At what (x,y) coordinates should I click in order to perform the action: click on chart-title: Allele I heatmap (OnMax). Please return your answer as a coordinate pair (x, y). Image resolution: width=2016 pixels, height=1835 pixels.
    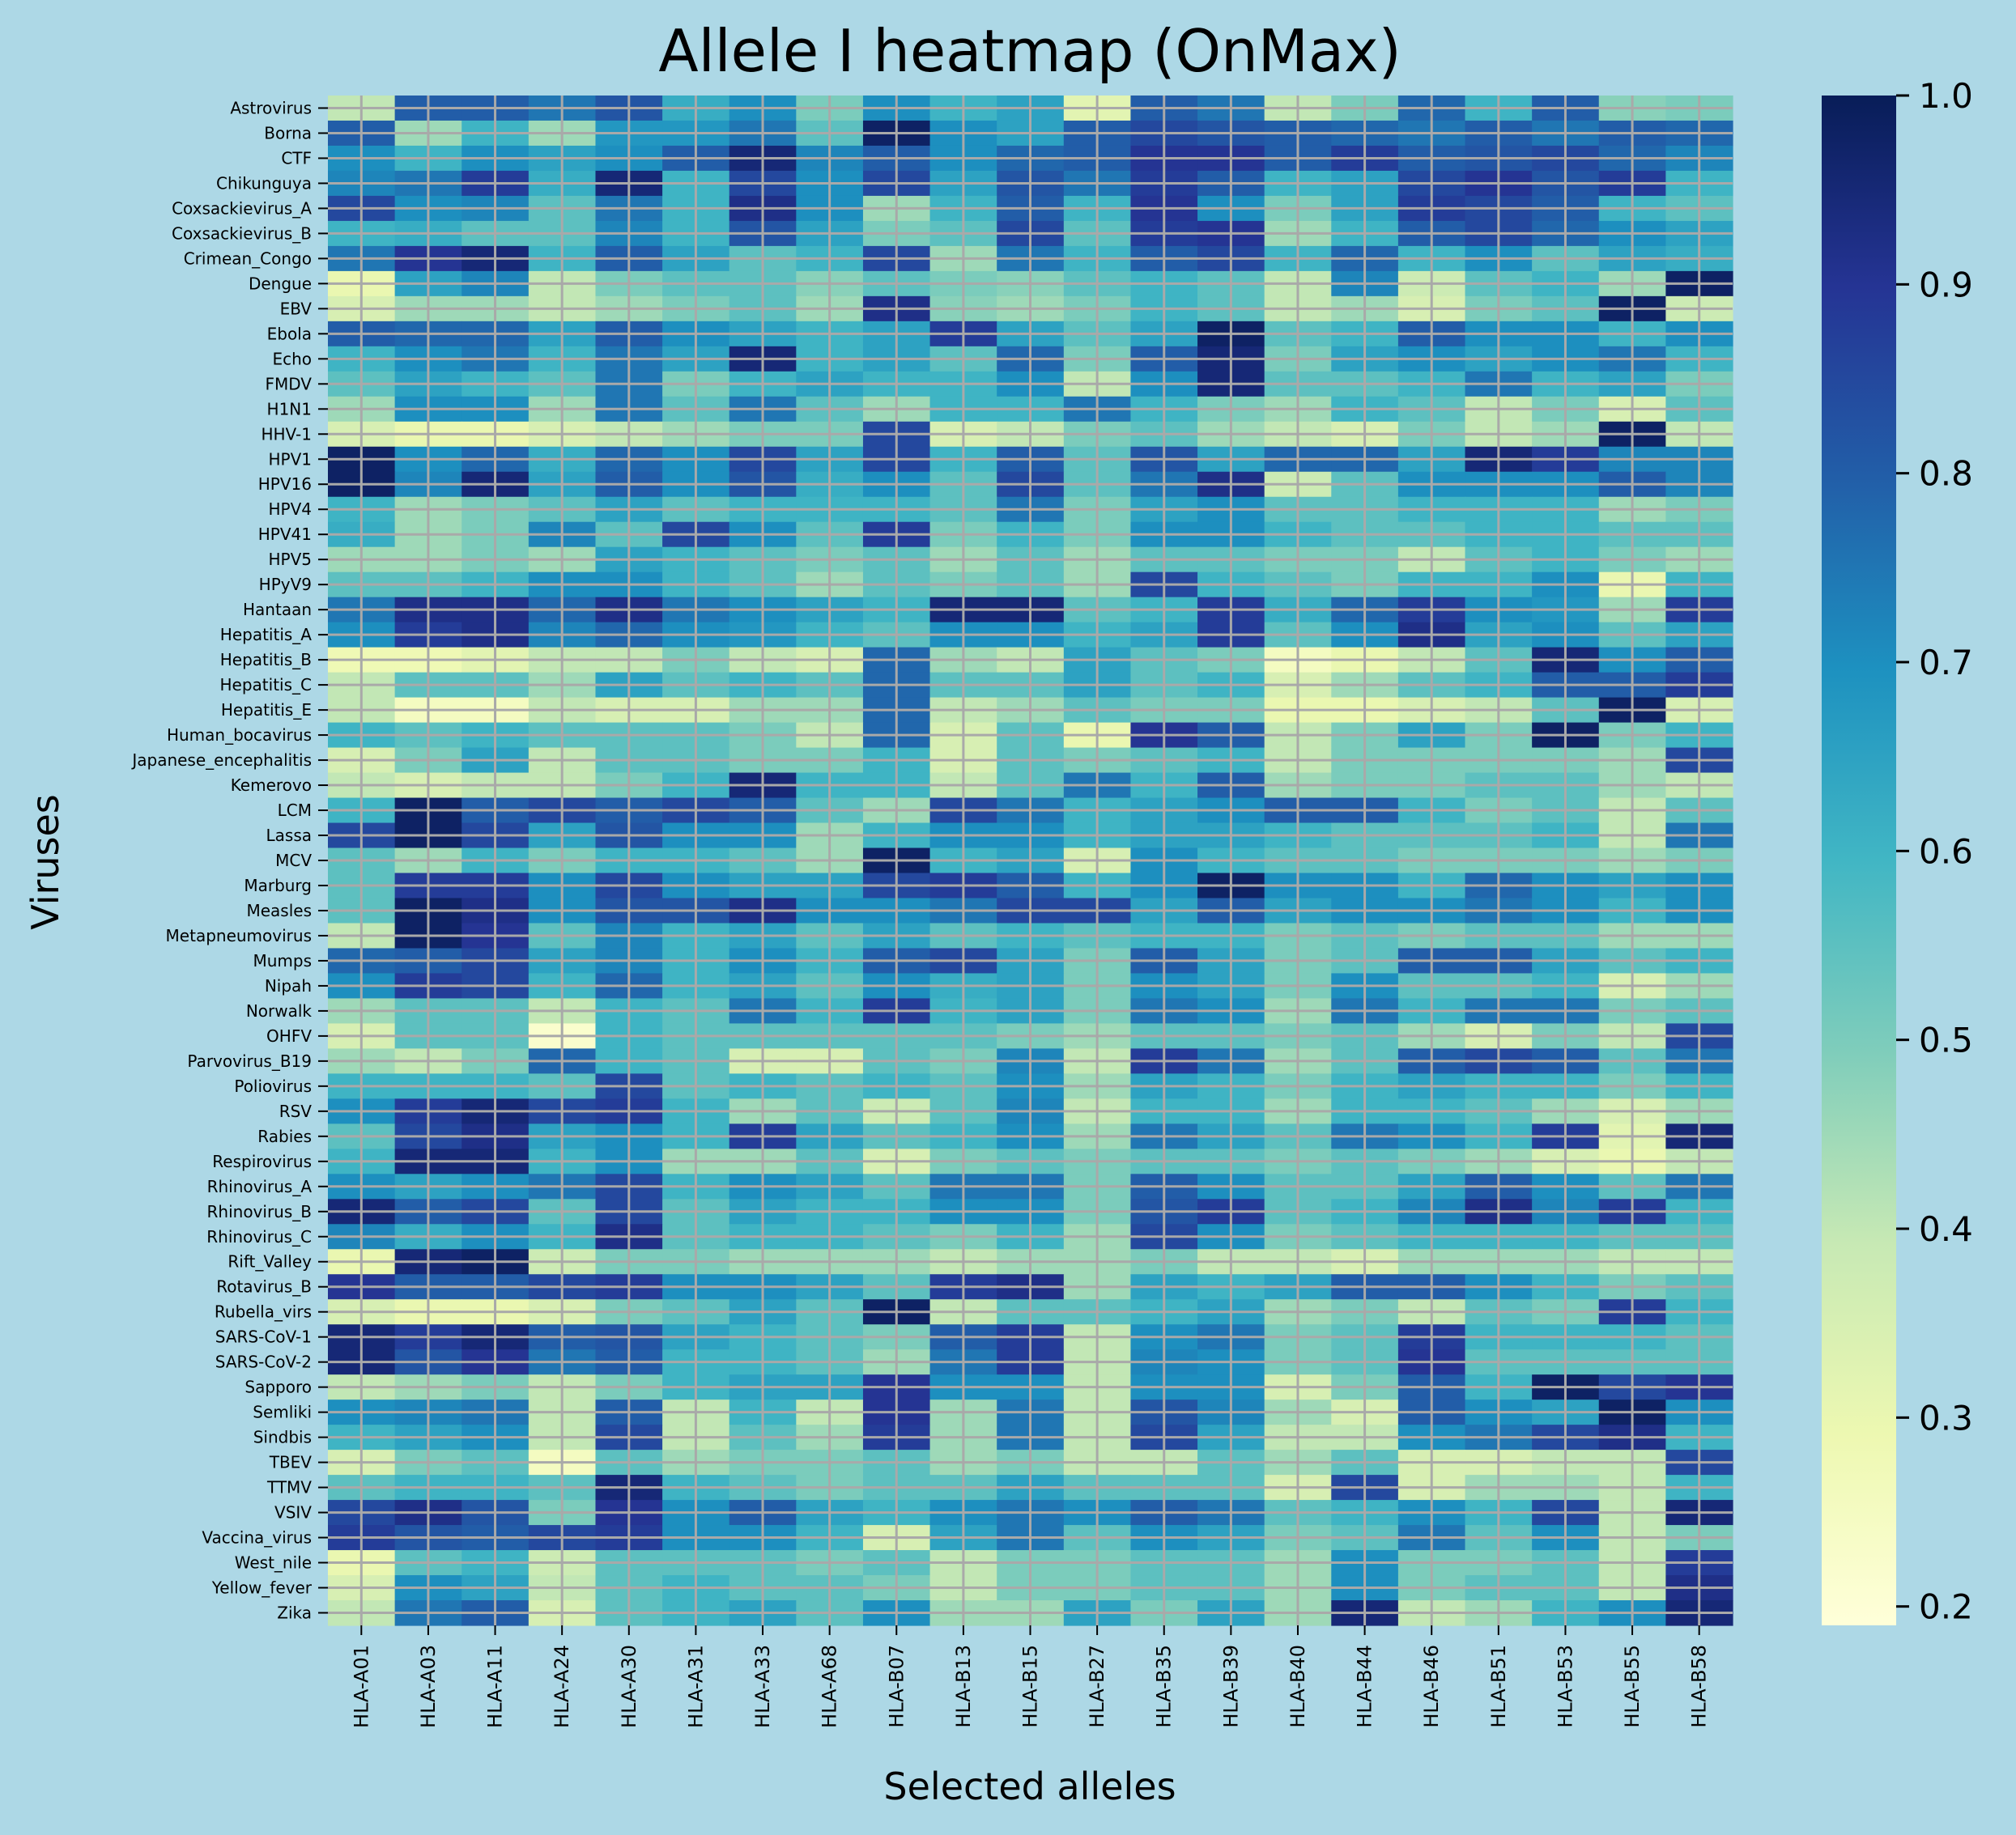
    Looking at the image, I should click on (1029, 51).